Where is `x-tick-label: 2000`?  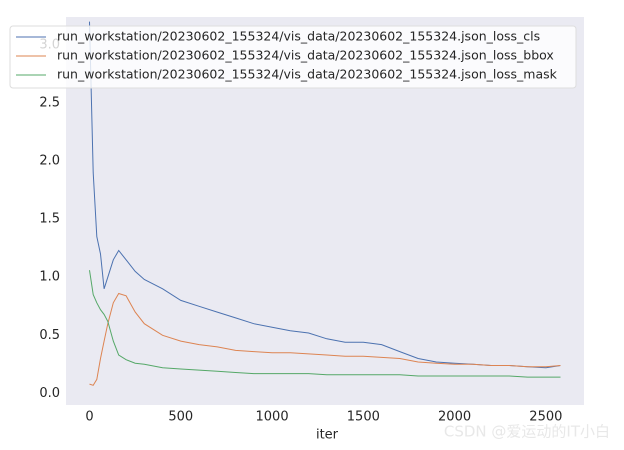
x-tick-label: 2000 is located at coordinates (454, 417).